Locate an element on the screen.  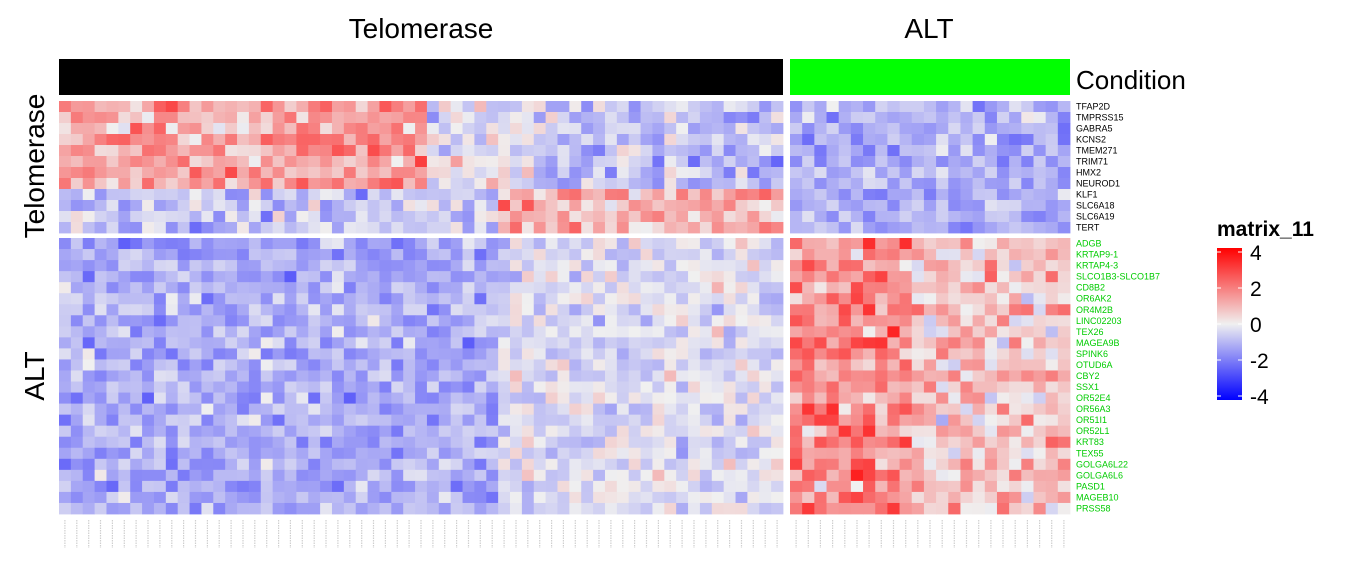
gene-label: TFAP2D is located at coordinates (1093, 107).